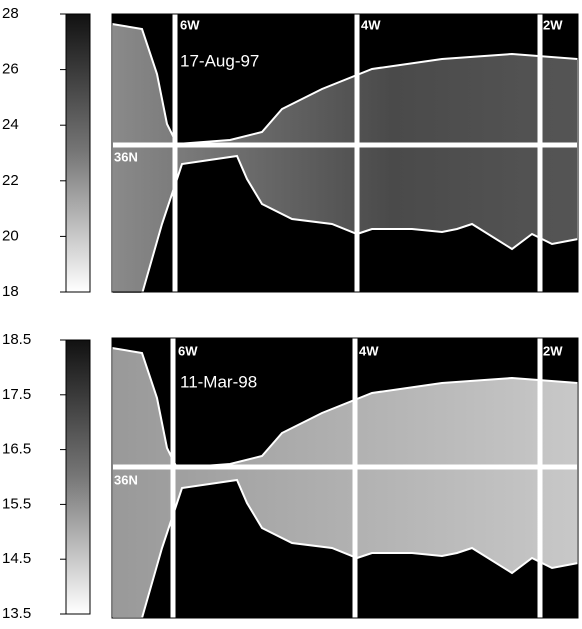 The height and width of the screenshot is (629, 582). I want to click on tick-label: 28, so click(10, 13).